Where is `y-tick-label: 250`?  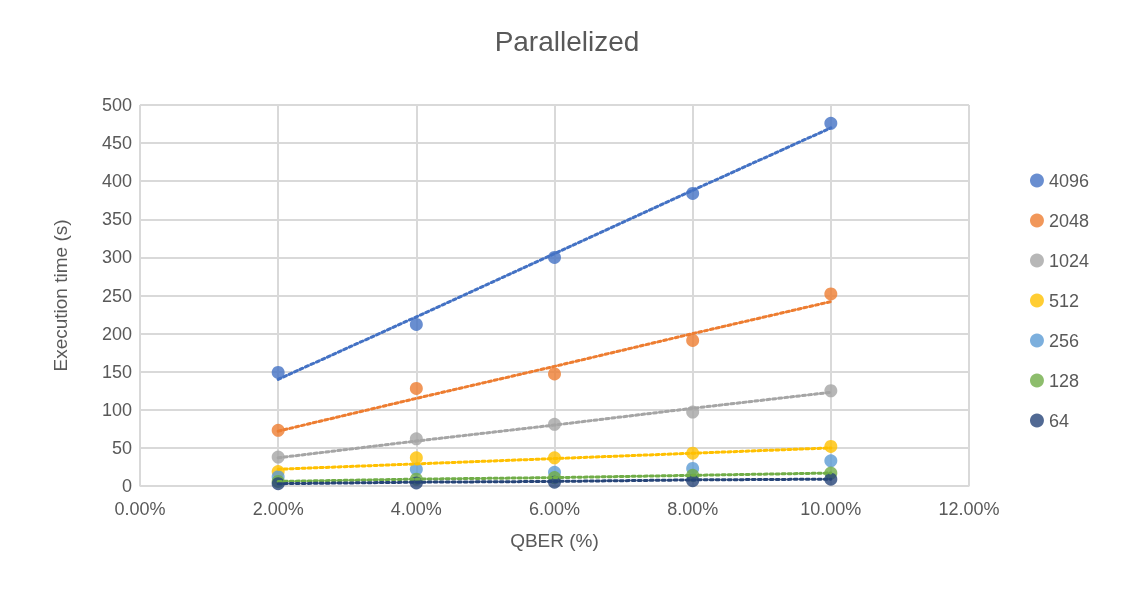 y-tick-label: 250 is located at coordinates (116, 295).